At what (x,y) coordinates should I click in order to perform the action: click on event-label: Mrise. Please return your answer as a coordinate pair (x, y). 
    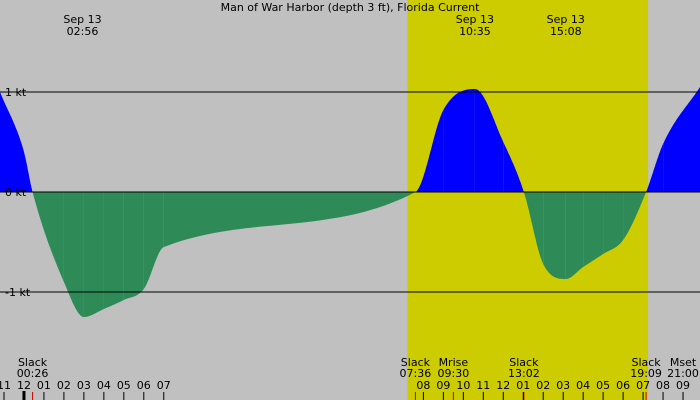
    Looking at the image, I should click on (454, 362).